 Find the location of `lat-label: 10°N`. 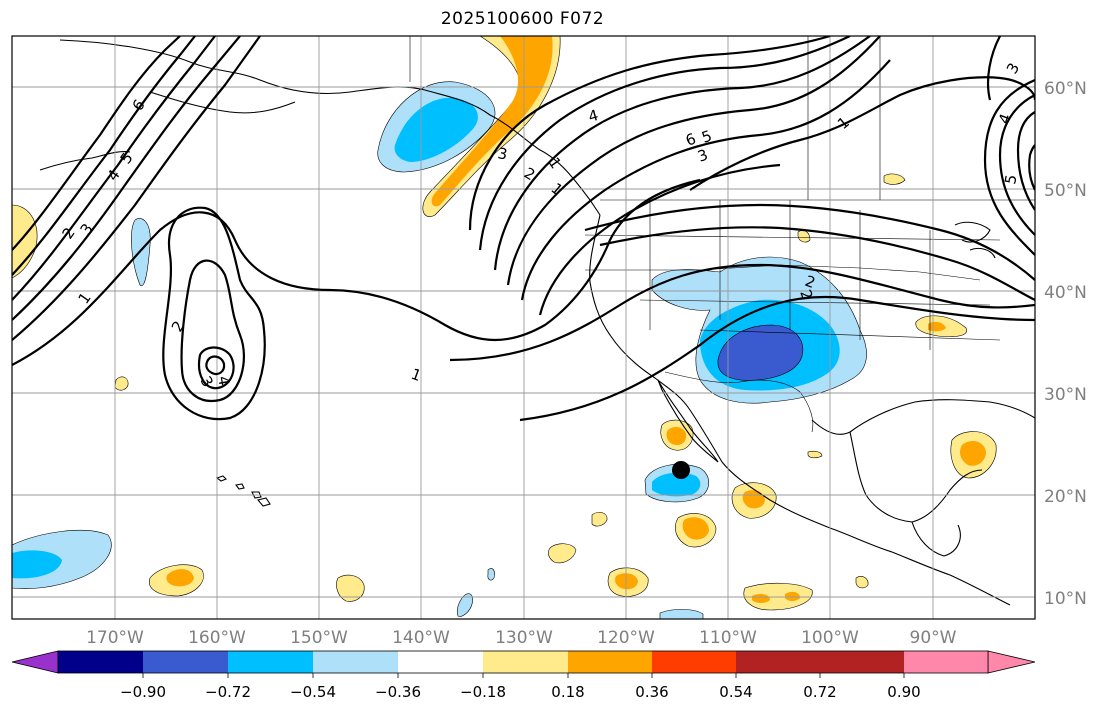

lat-label: 10°N is located at coordinates (1065, 599).